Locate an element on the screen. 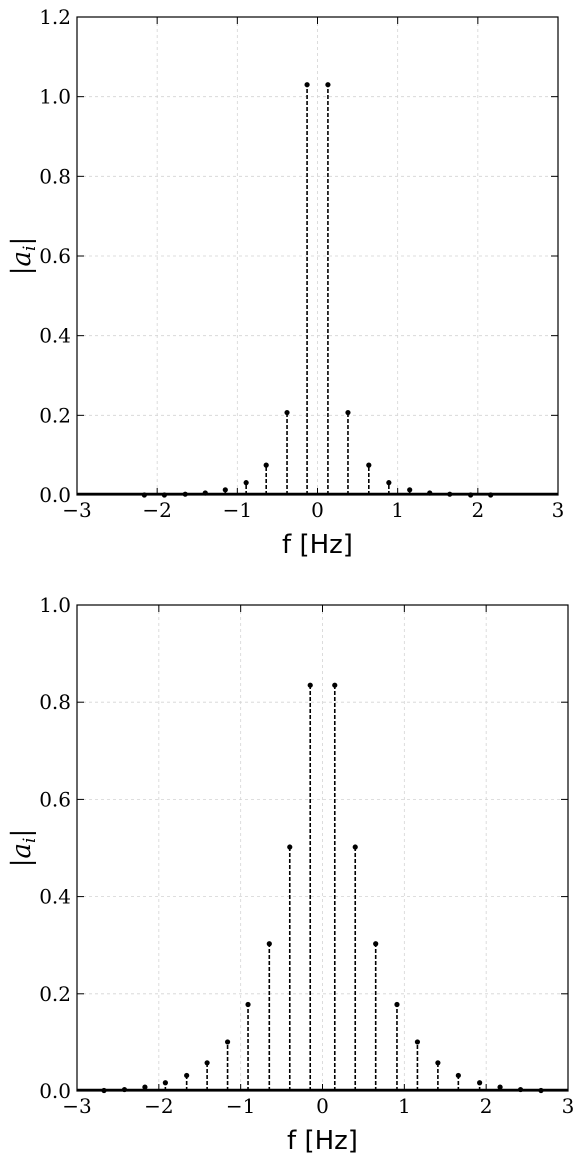 The width and height of the screenshot is (582, 1162). y-tick-label: 1.2 is located at coordinates (55, 17).